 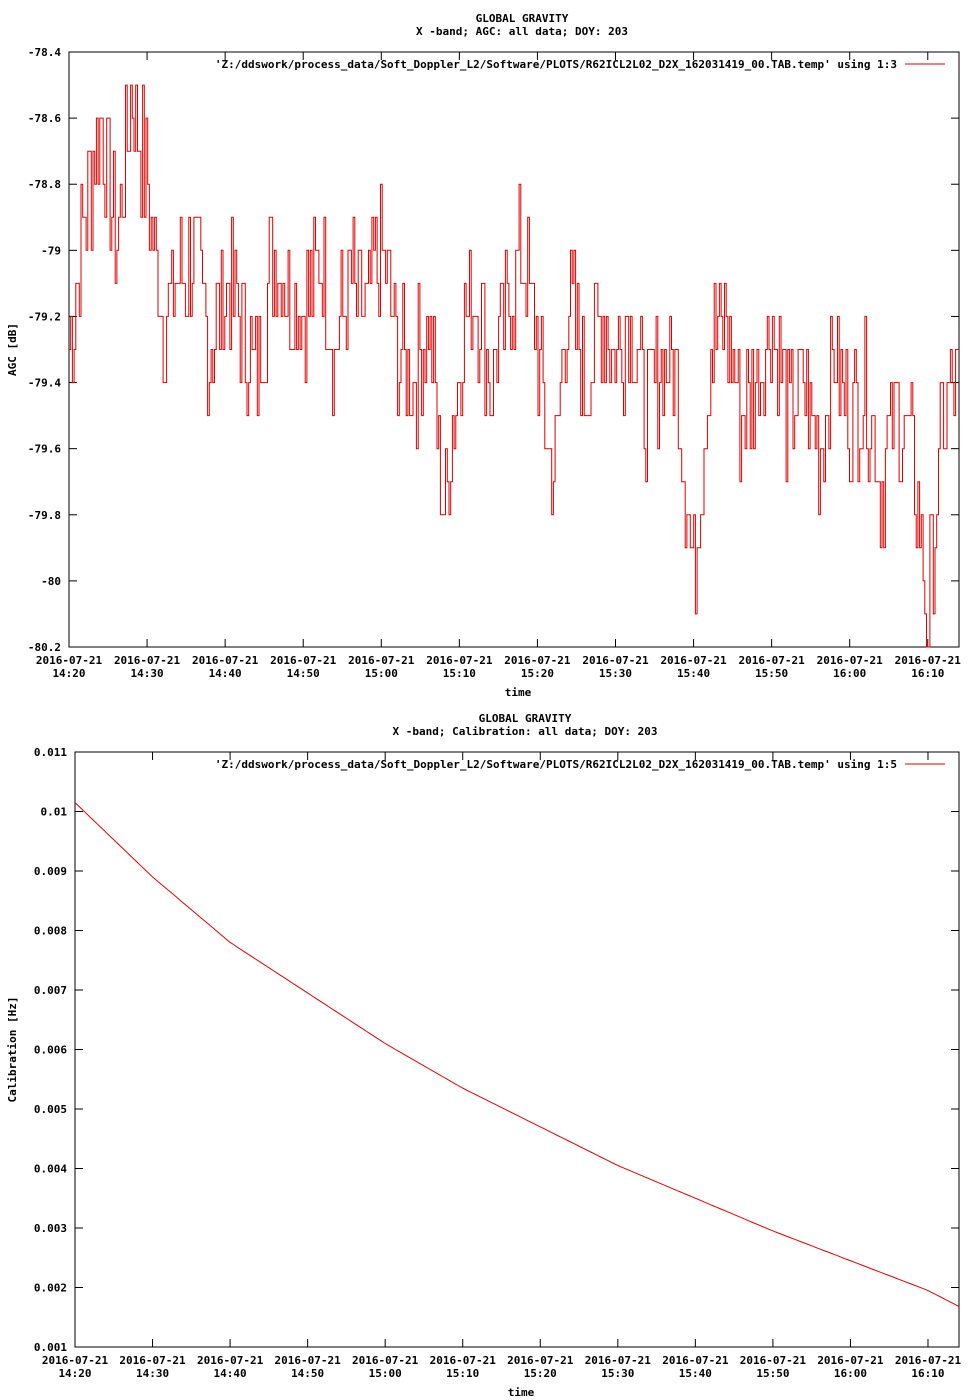 I want to click on y-tick-label: -78.6, so click(x=44, y=118).